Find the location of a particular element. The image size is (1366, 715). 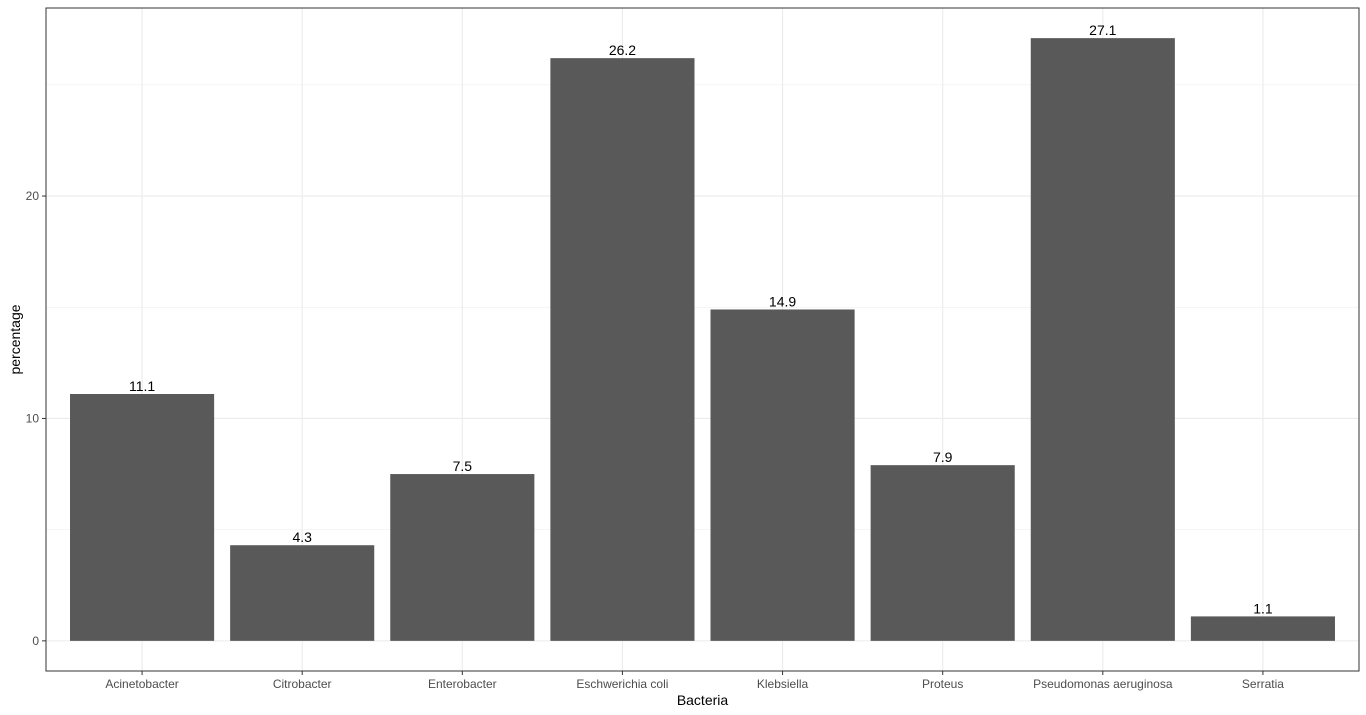

data-label: 7.5 is located at coordinates (463, 466).